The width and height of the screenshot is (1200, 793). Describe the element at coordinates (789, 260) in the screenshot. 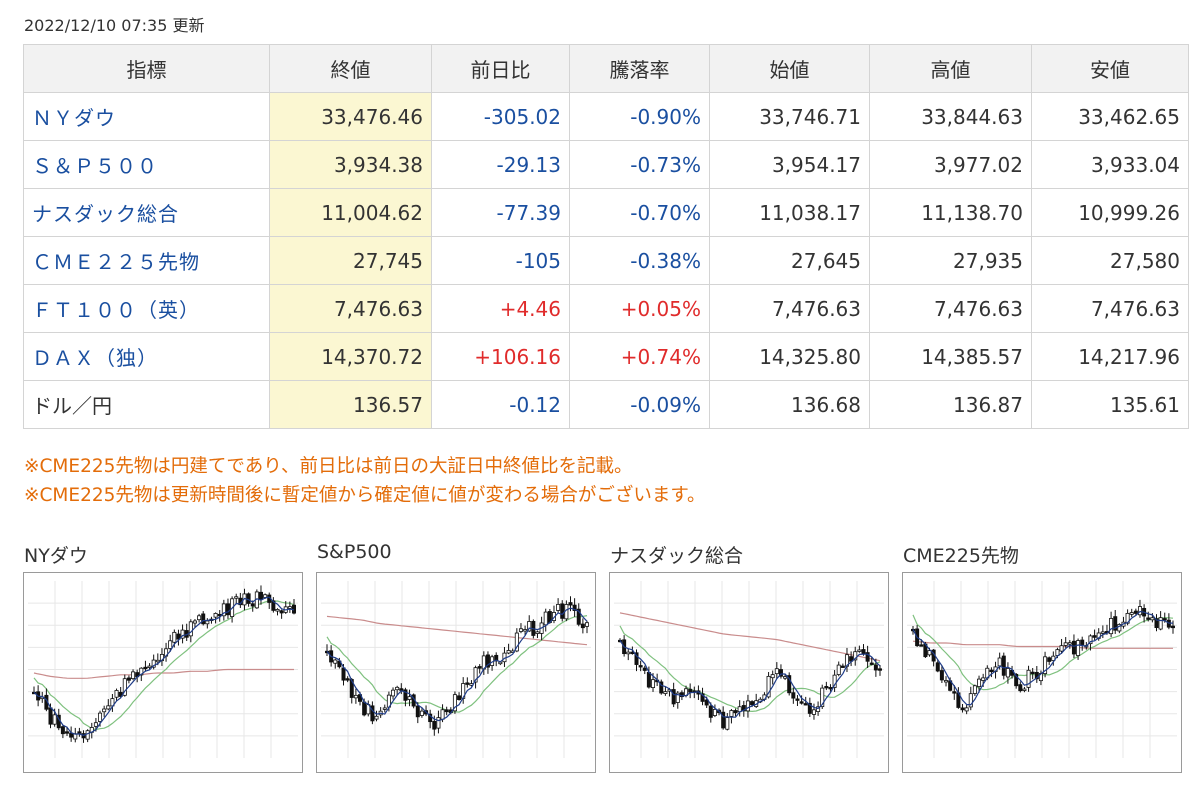

I see `cell-open: 27,645` at that location.